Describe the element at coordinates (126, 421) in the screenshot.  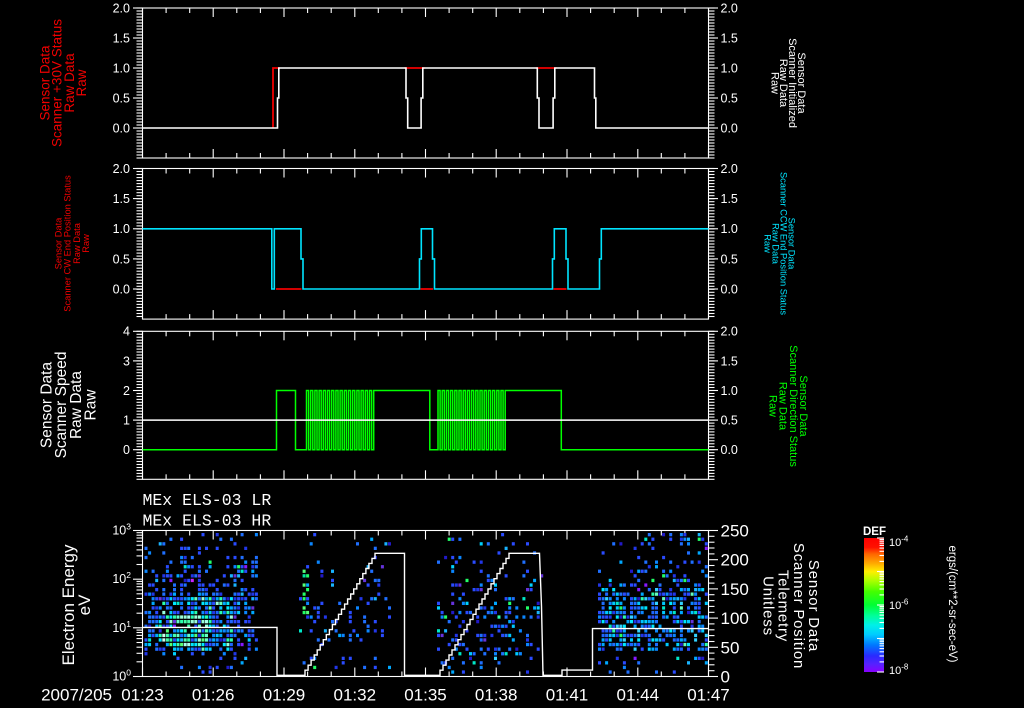
I see `svg-text: 1` at that location.